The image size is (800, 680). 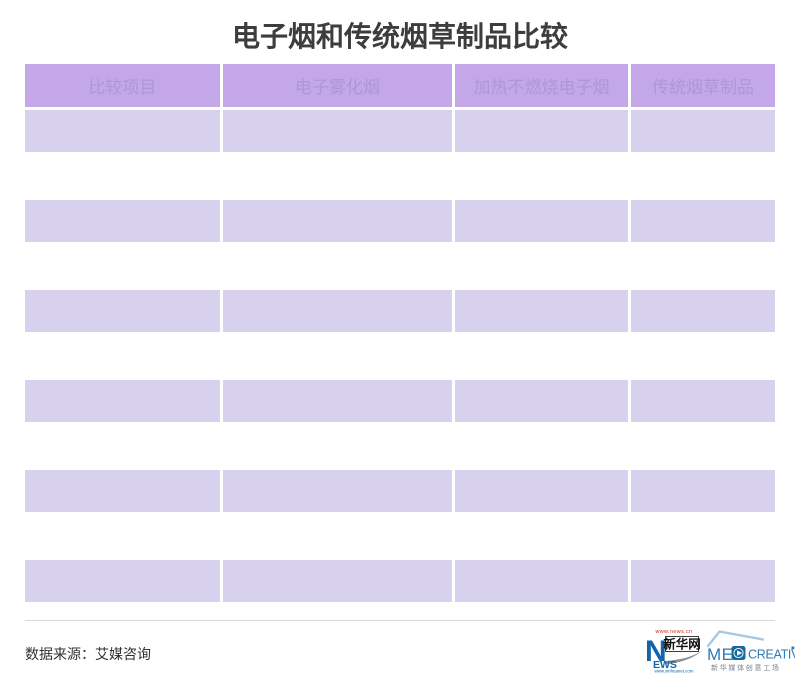 What do you see at coordinates (736, 639) in the screenshot?
I see `medcreative-roof` at bounding box center [736, 639].